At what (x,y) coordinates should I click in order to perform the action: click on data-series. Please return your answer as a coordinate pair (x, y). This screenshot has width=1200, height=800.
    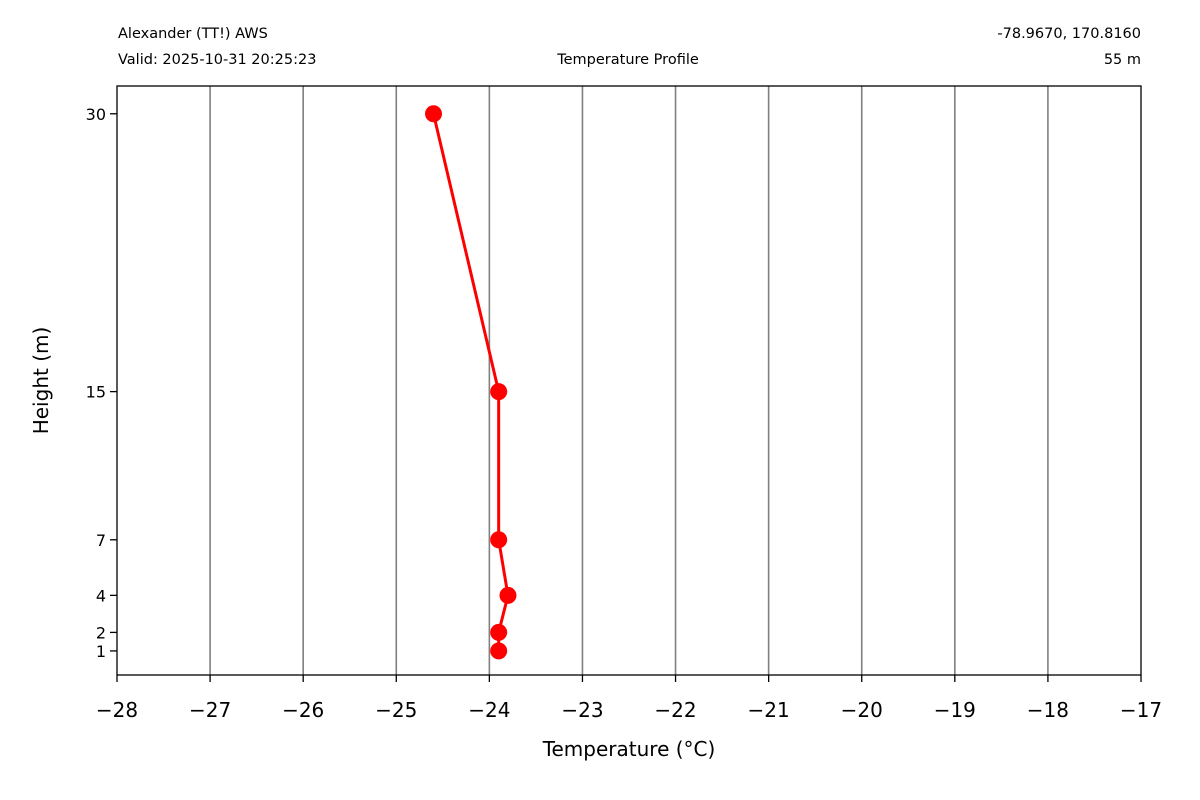
    Looking at the image, I should click on (471, 382).